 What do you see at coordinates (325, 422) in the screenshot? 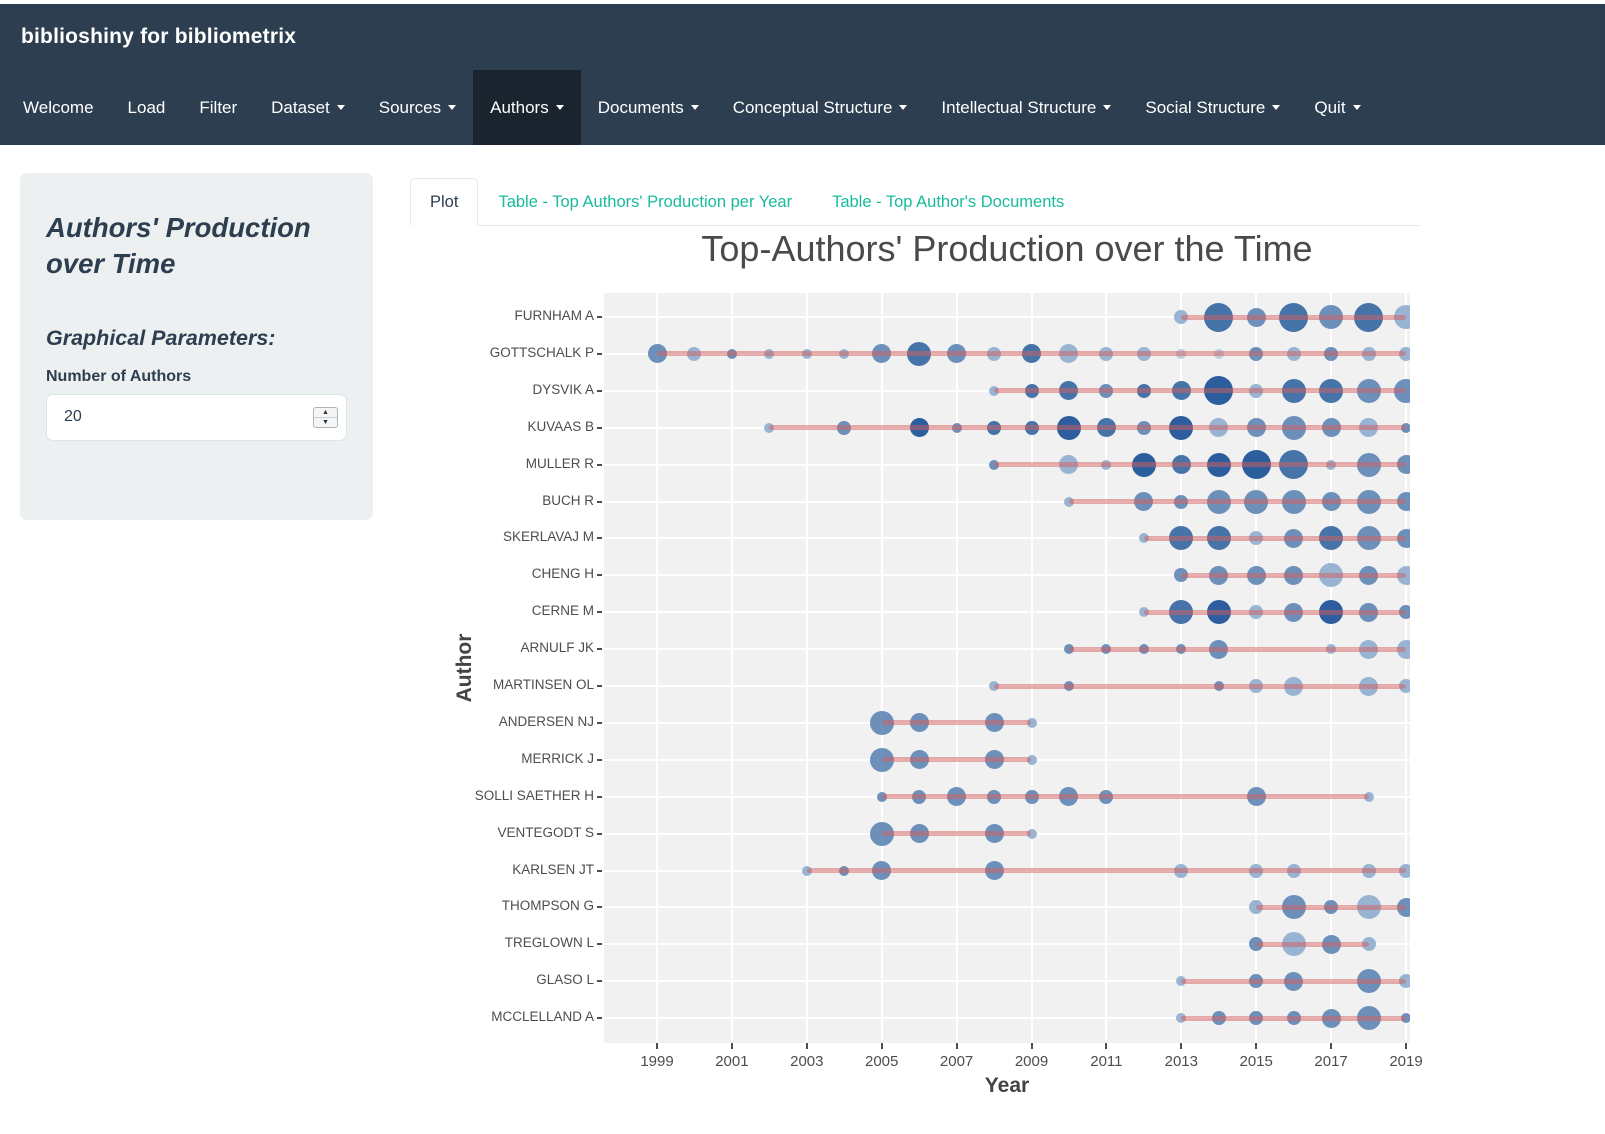
I see `stepper-down-icon: ▼` at bounding box center [325, 422].